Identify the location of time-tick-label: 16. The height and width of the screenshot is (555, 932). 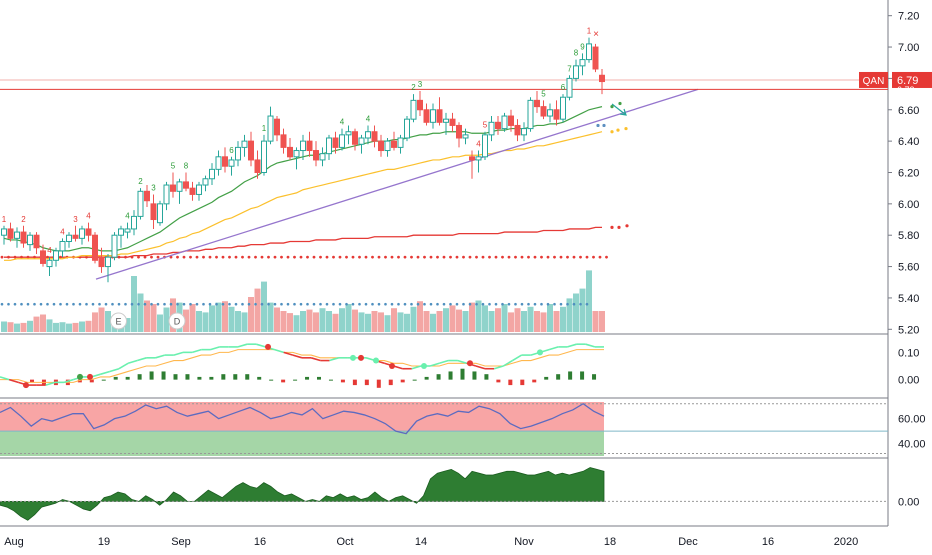
(768, 542).